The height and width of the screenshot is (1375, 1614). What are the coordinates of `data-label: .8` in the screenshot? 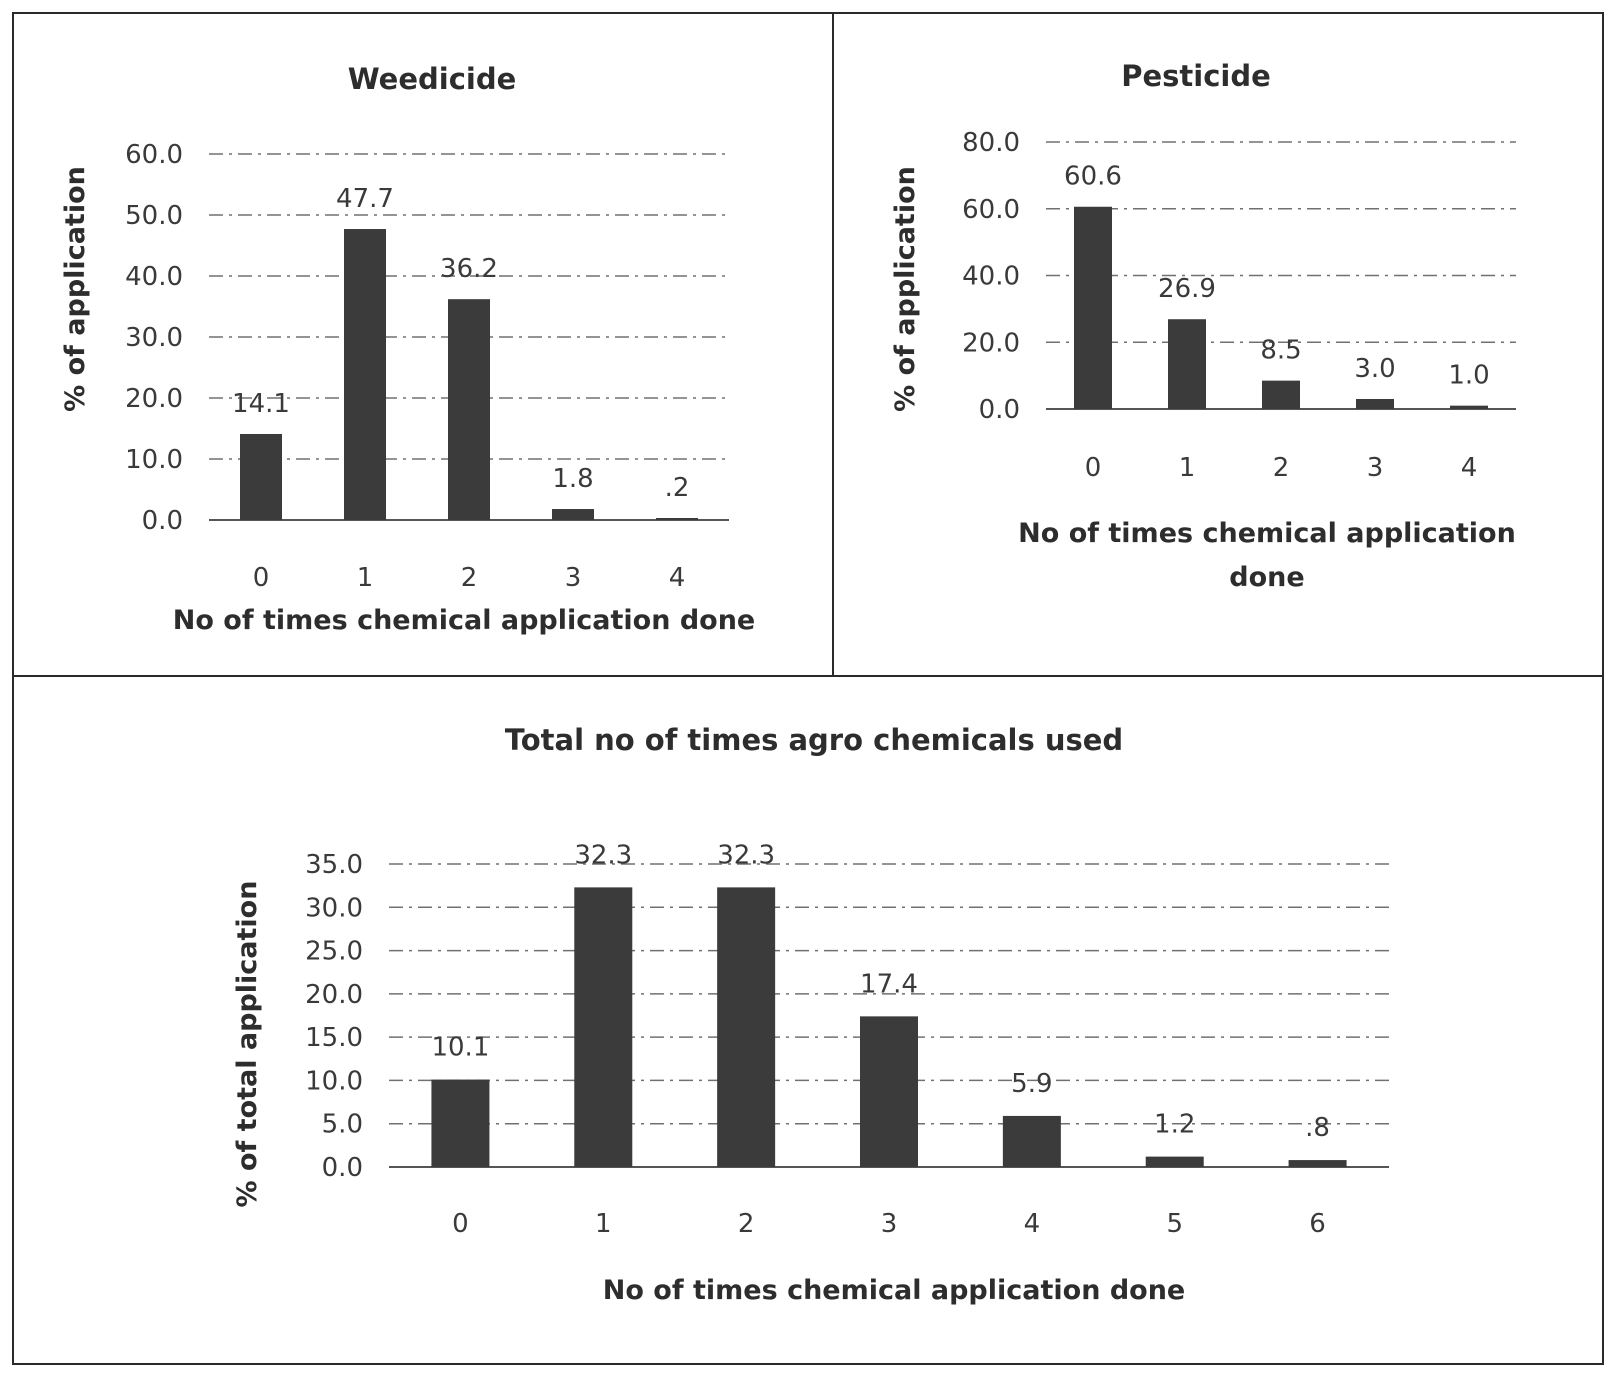 It's located at (1317, 1128).